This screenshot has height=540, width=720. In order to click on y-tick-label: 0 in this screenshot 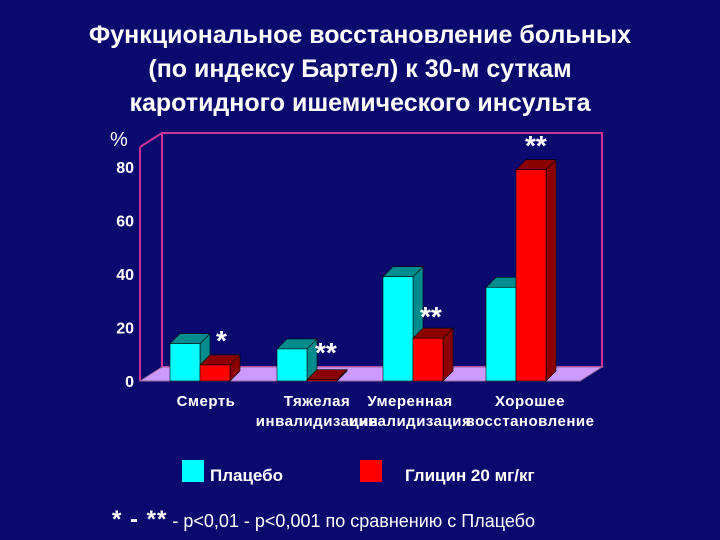, I will do `click(129, 382)`.